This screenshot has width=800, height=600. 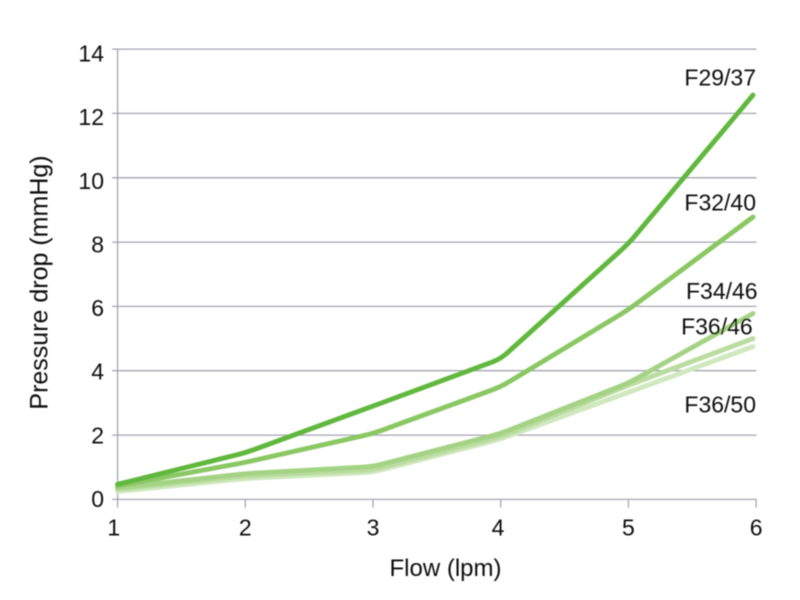 I want to click on svg-text: 12, so click(x=91, y=117).